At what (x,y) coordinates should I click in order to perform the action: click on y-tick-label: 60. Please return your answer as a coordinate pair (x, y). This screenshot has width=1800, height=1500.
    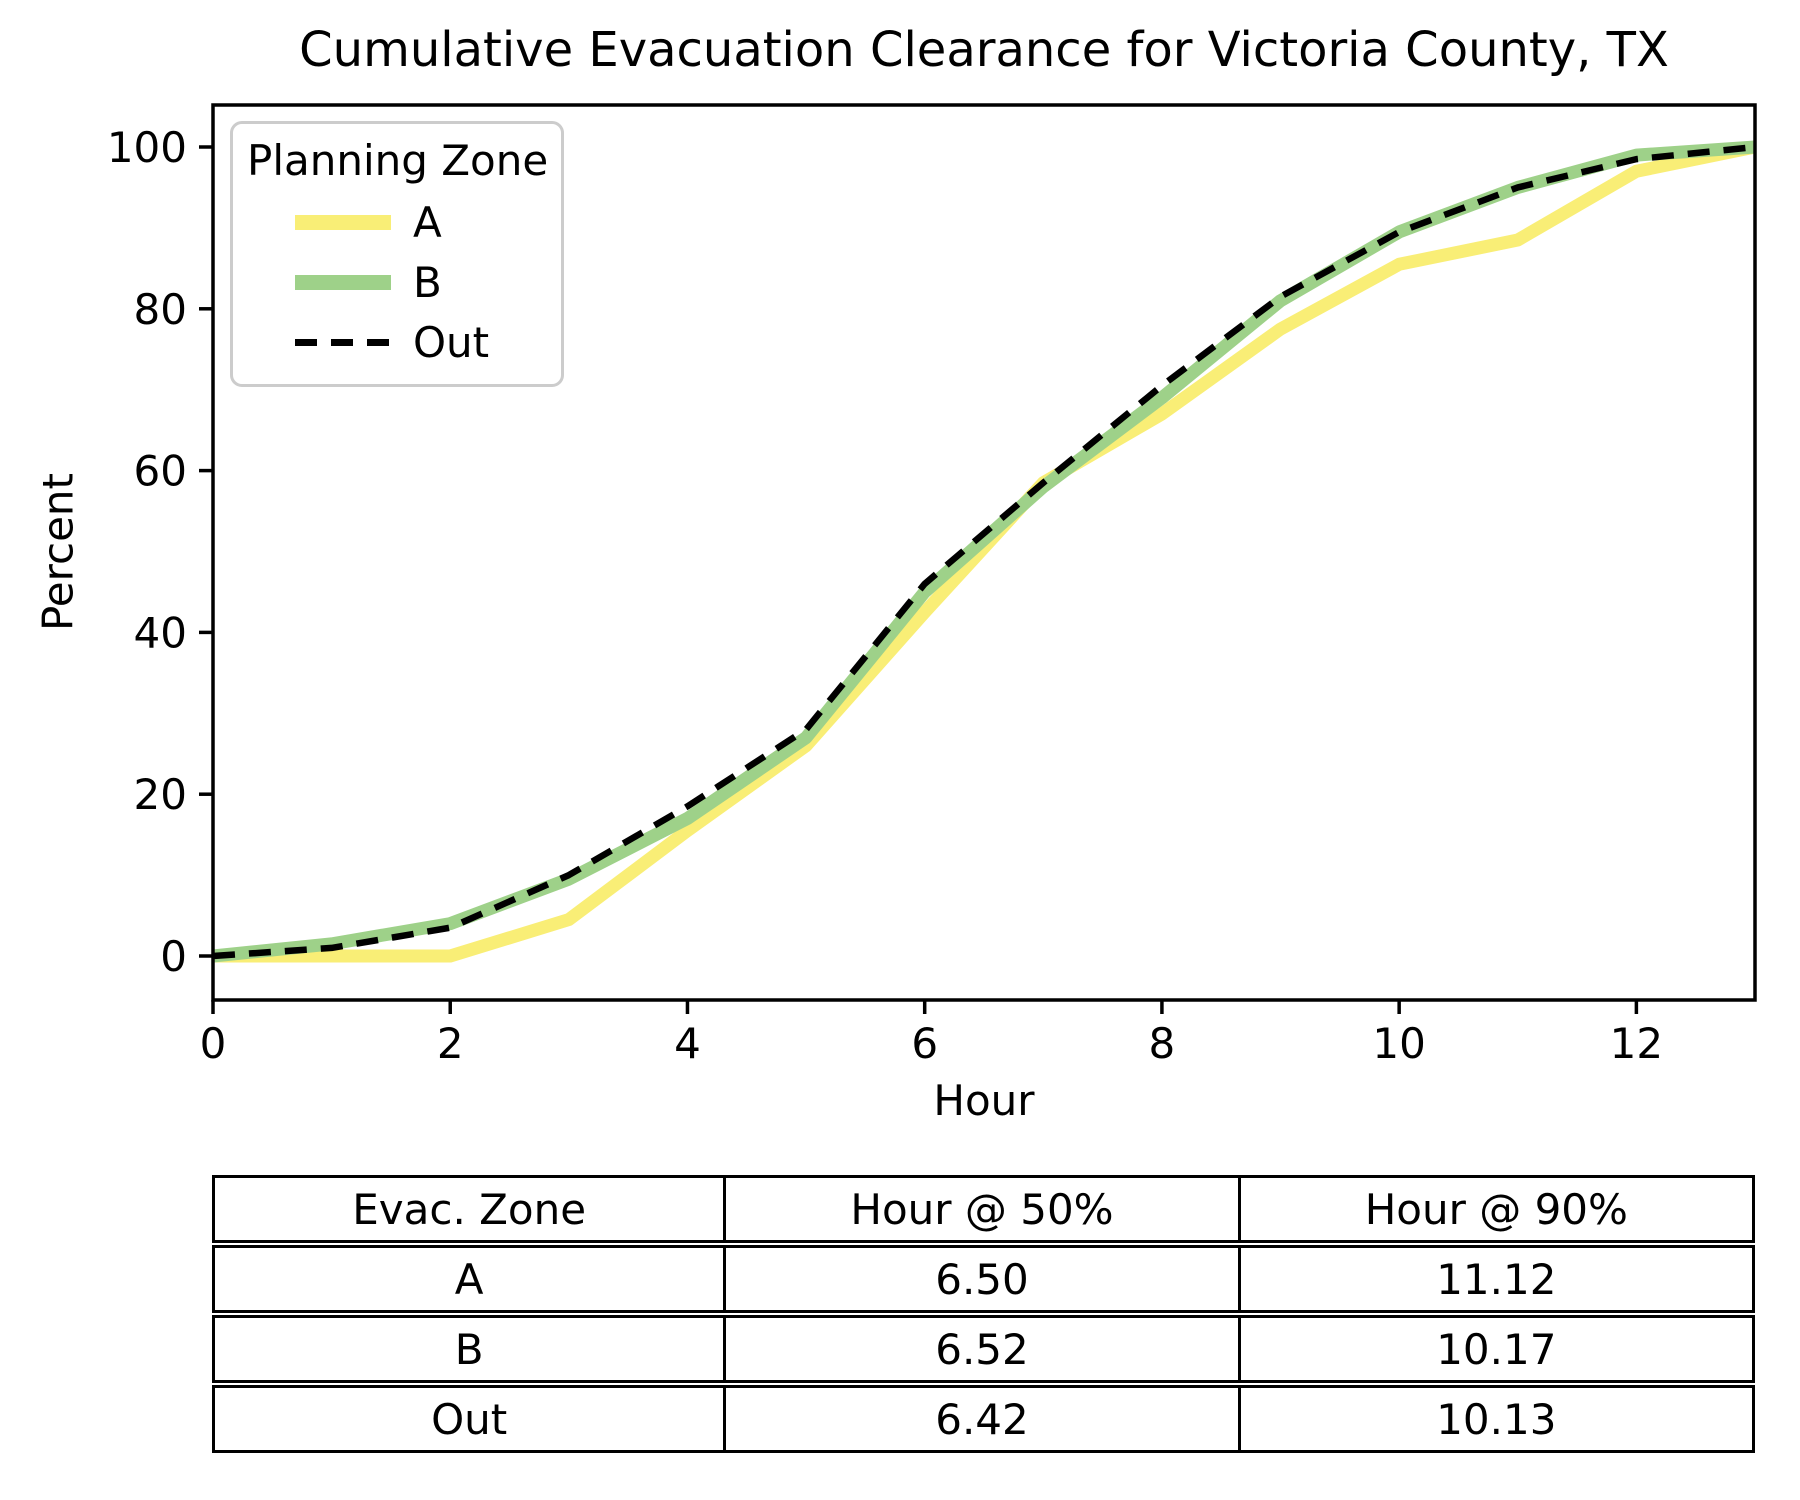
    Looking at the image, I should click on (160, 471).